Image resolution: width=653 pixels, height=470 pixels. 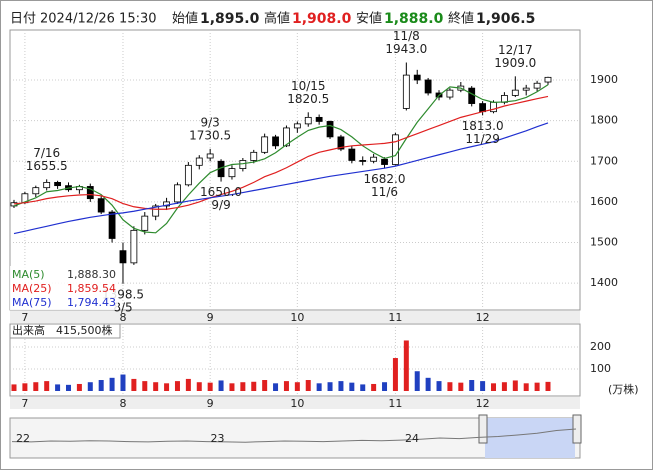 What do you see at coordinates (604, 282) in the screenshot?
I see `y-tick-label: 1400` at bounding box center [604, 282].